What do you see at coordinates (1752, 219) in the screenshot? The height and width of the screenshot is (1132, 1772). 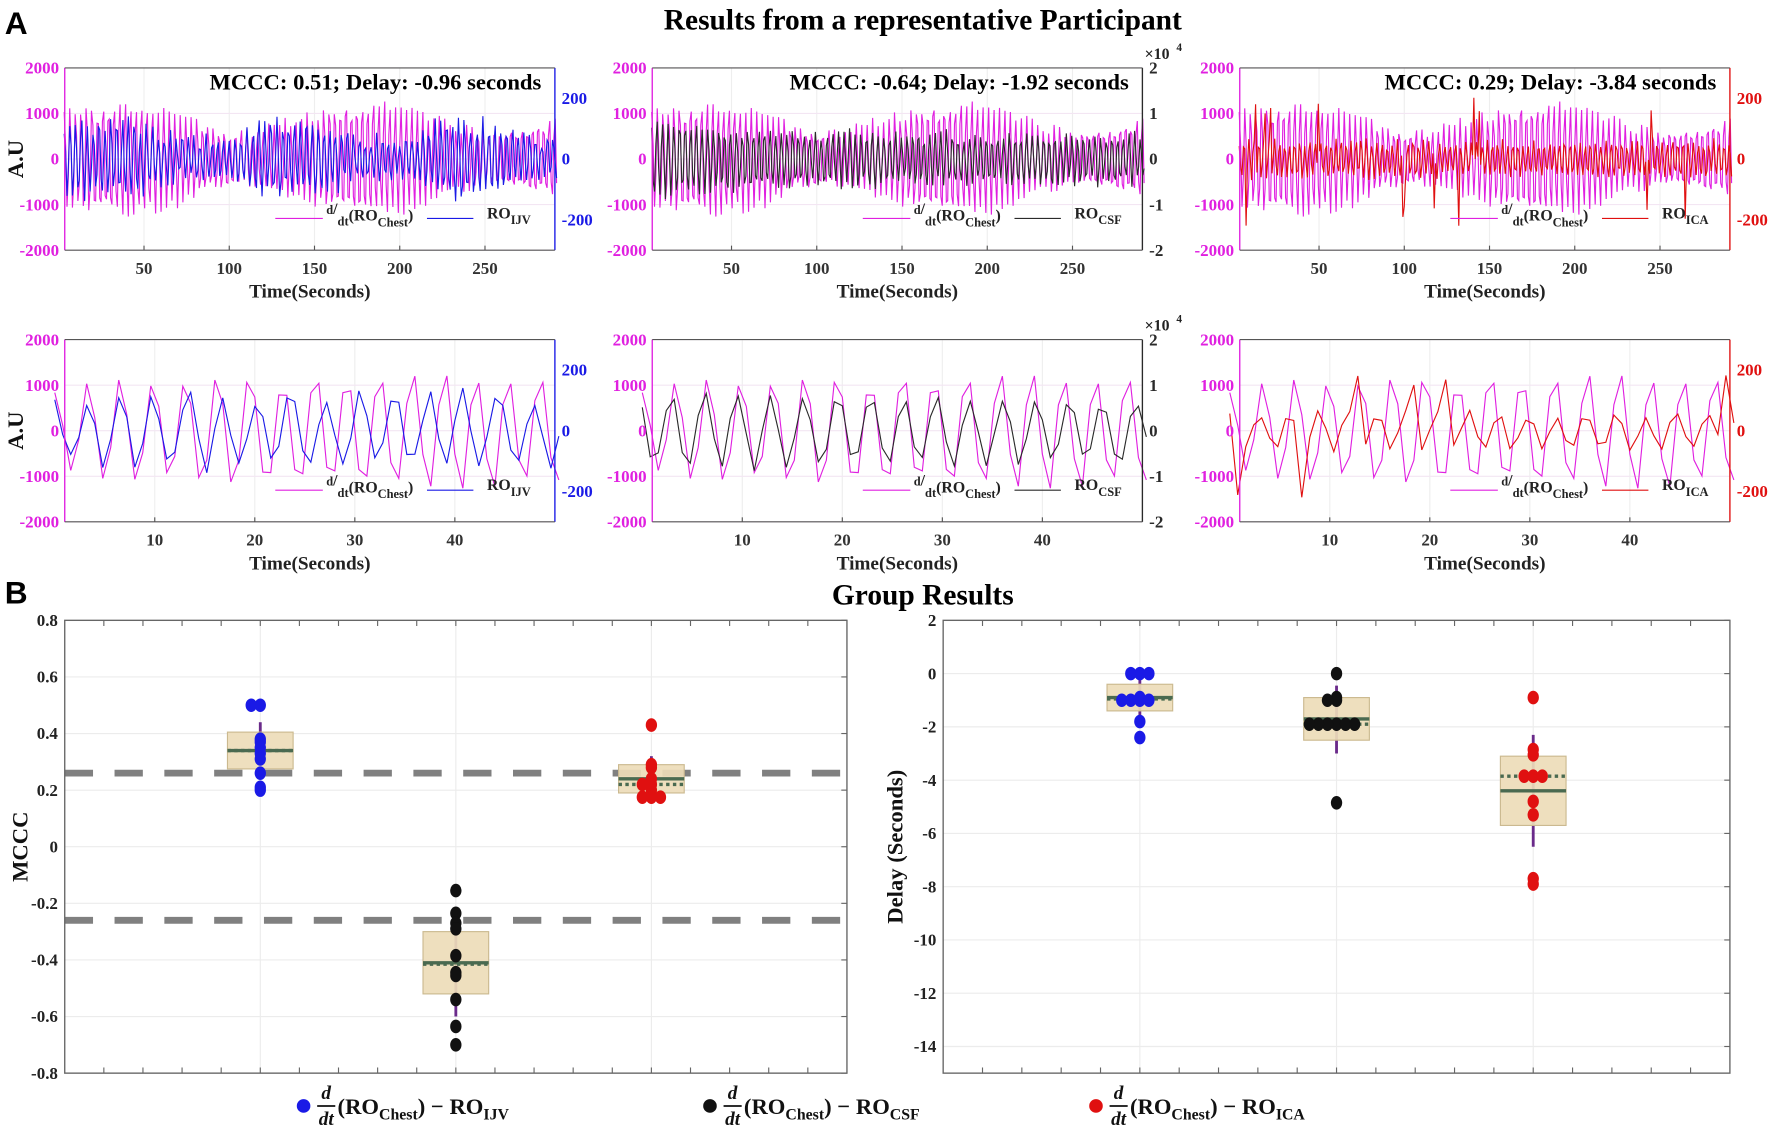 I see `y-right-tick-label: -200` at bounding box center [1752, 219].